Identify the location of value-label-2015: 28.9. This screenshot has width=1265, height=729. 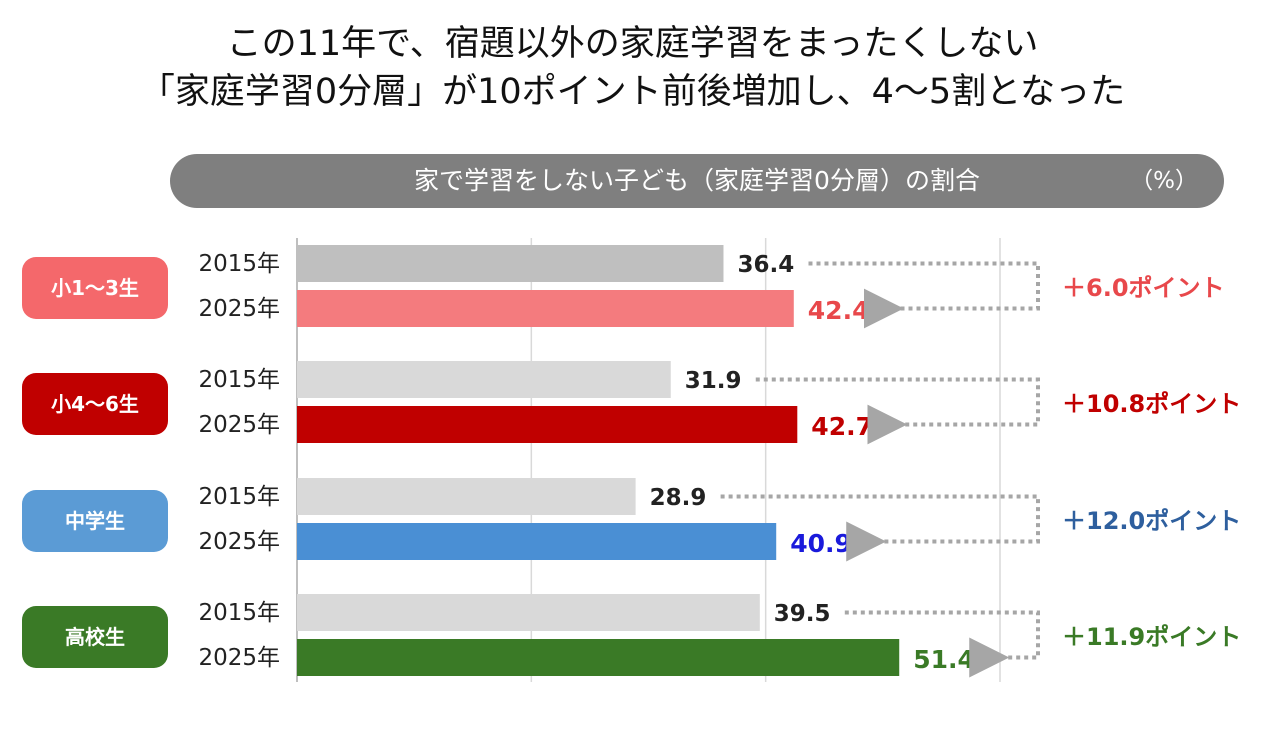
(678, 498).